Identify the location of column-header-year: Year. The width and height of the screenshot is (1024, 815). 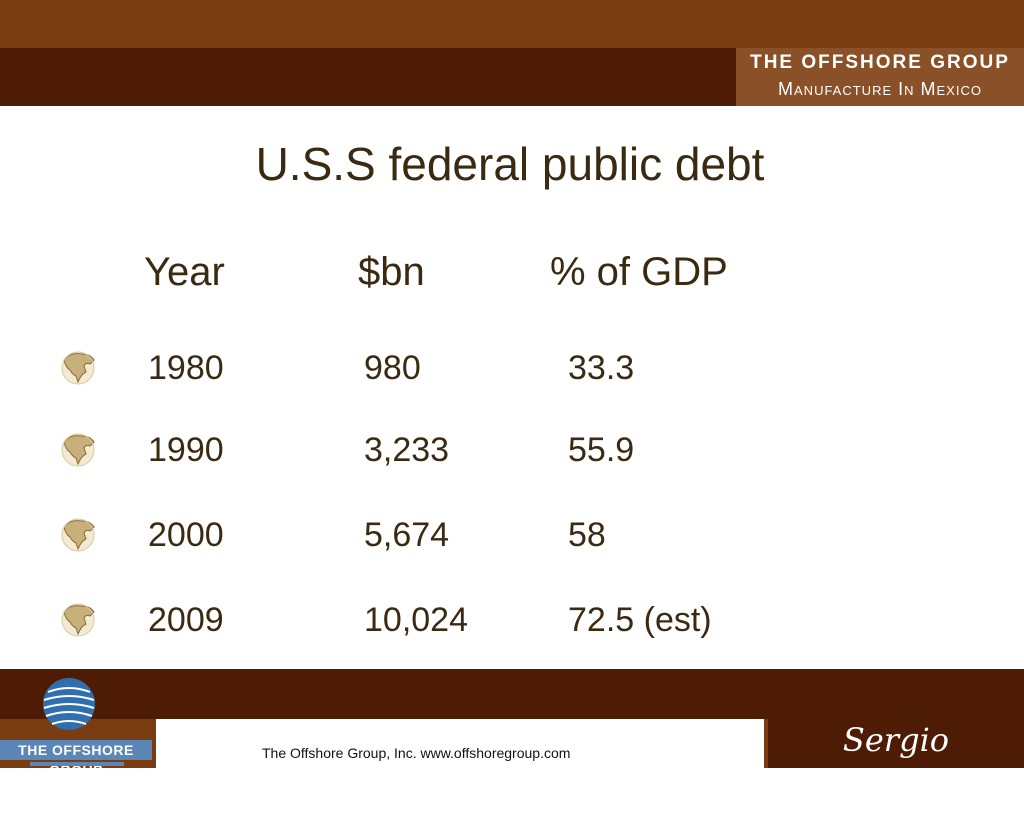
(184, 272).